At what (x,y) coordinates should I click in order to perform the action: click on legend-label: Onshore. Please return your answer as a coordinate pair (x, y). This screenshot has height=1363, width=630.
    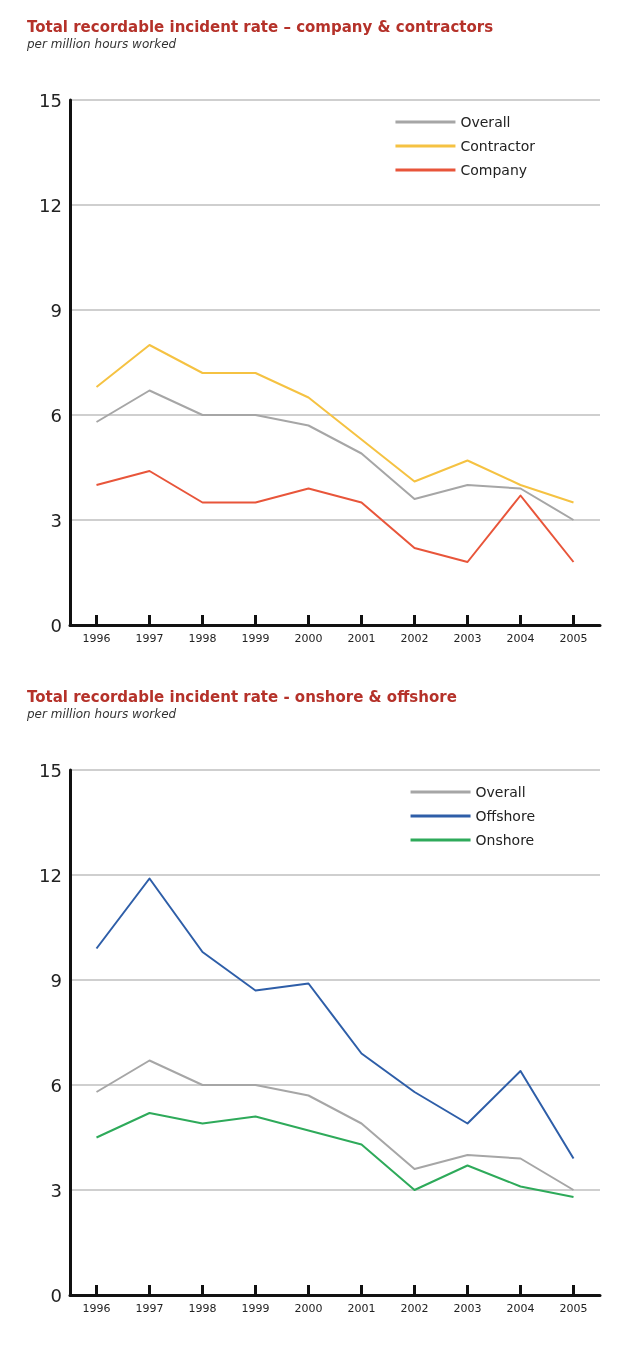
    Looking at the image, I should click on (505, 840).